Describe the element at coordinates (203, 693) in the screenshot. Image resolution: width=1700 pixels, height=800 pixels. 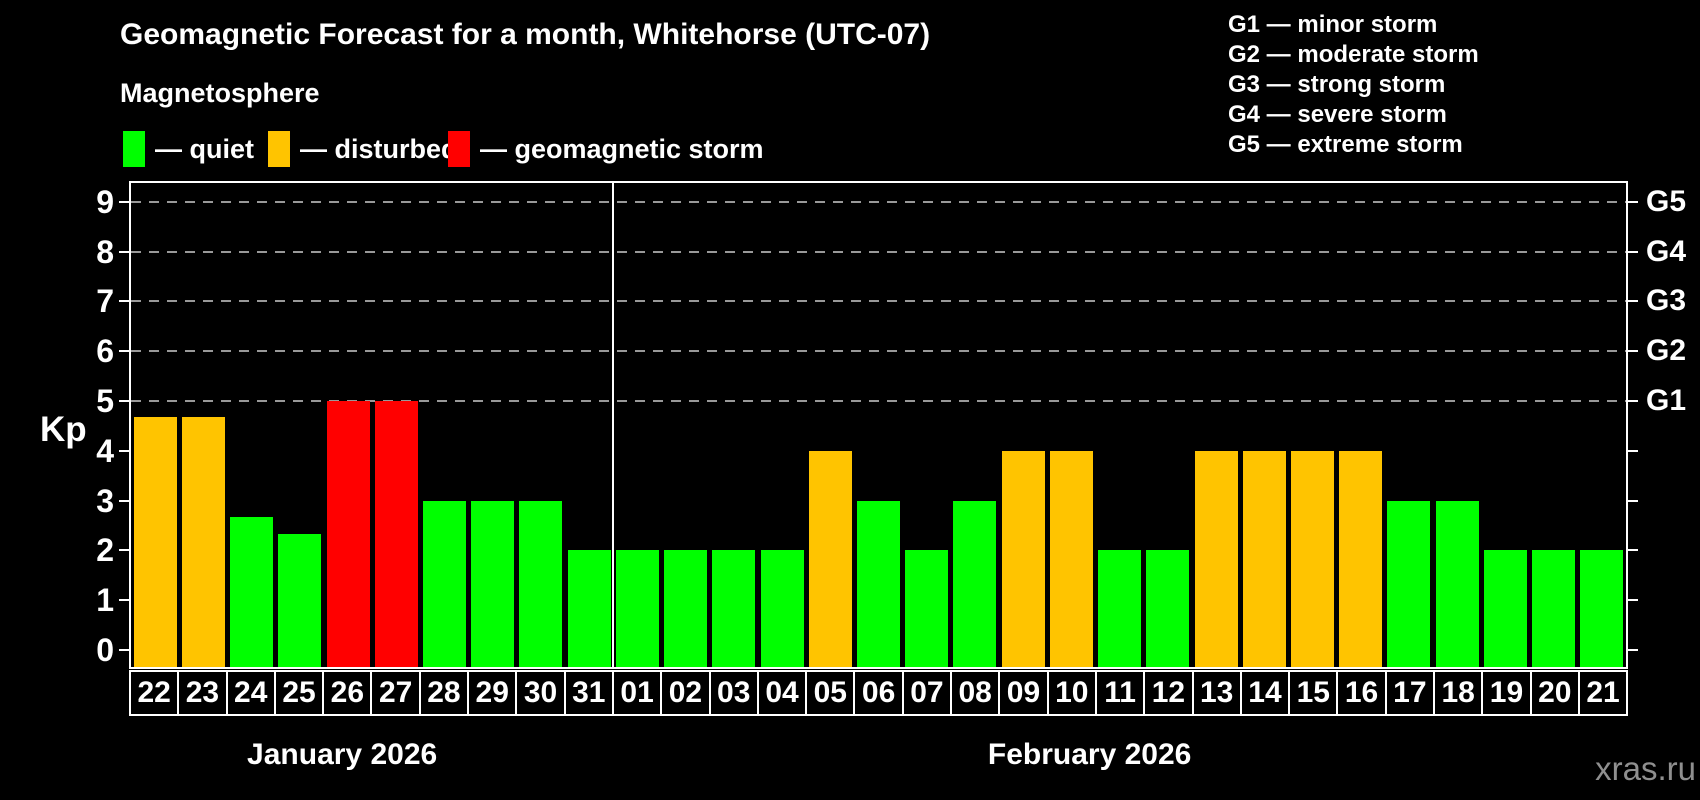
I see `day-label-23: 23` at that location.